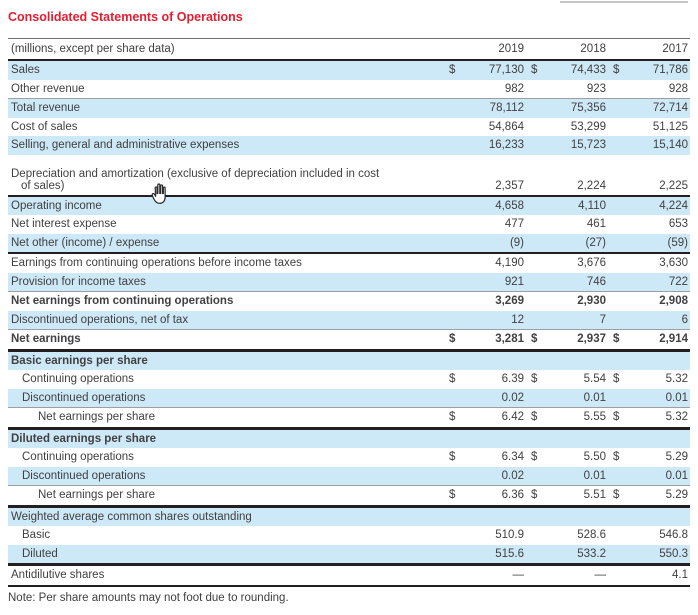 The image size is (698, 615). I want to click on value-cell: 3,281, so click(493, 340).